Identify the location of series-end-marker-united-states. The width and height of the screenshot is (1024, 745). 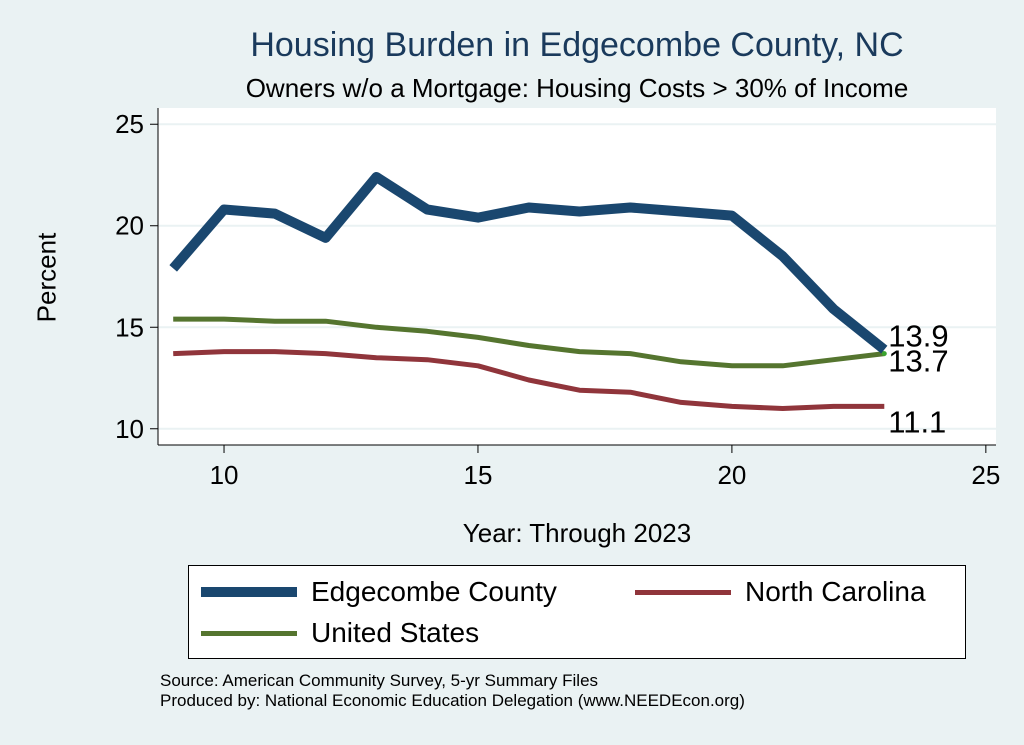
(884, 354).